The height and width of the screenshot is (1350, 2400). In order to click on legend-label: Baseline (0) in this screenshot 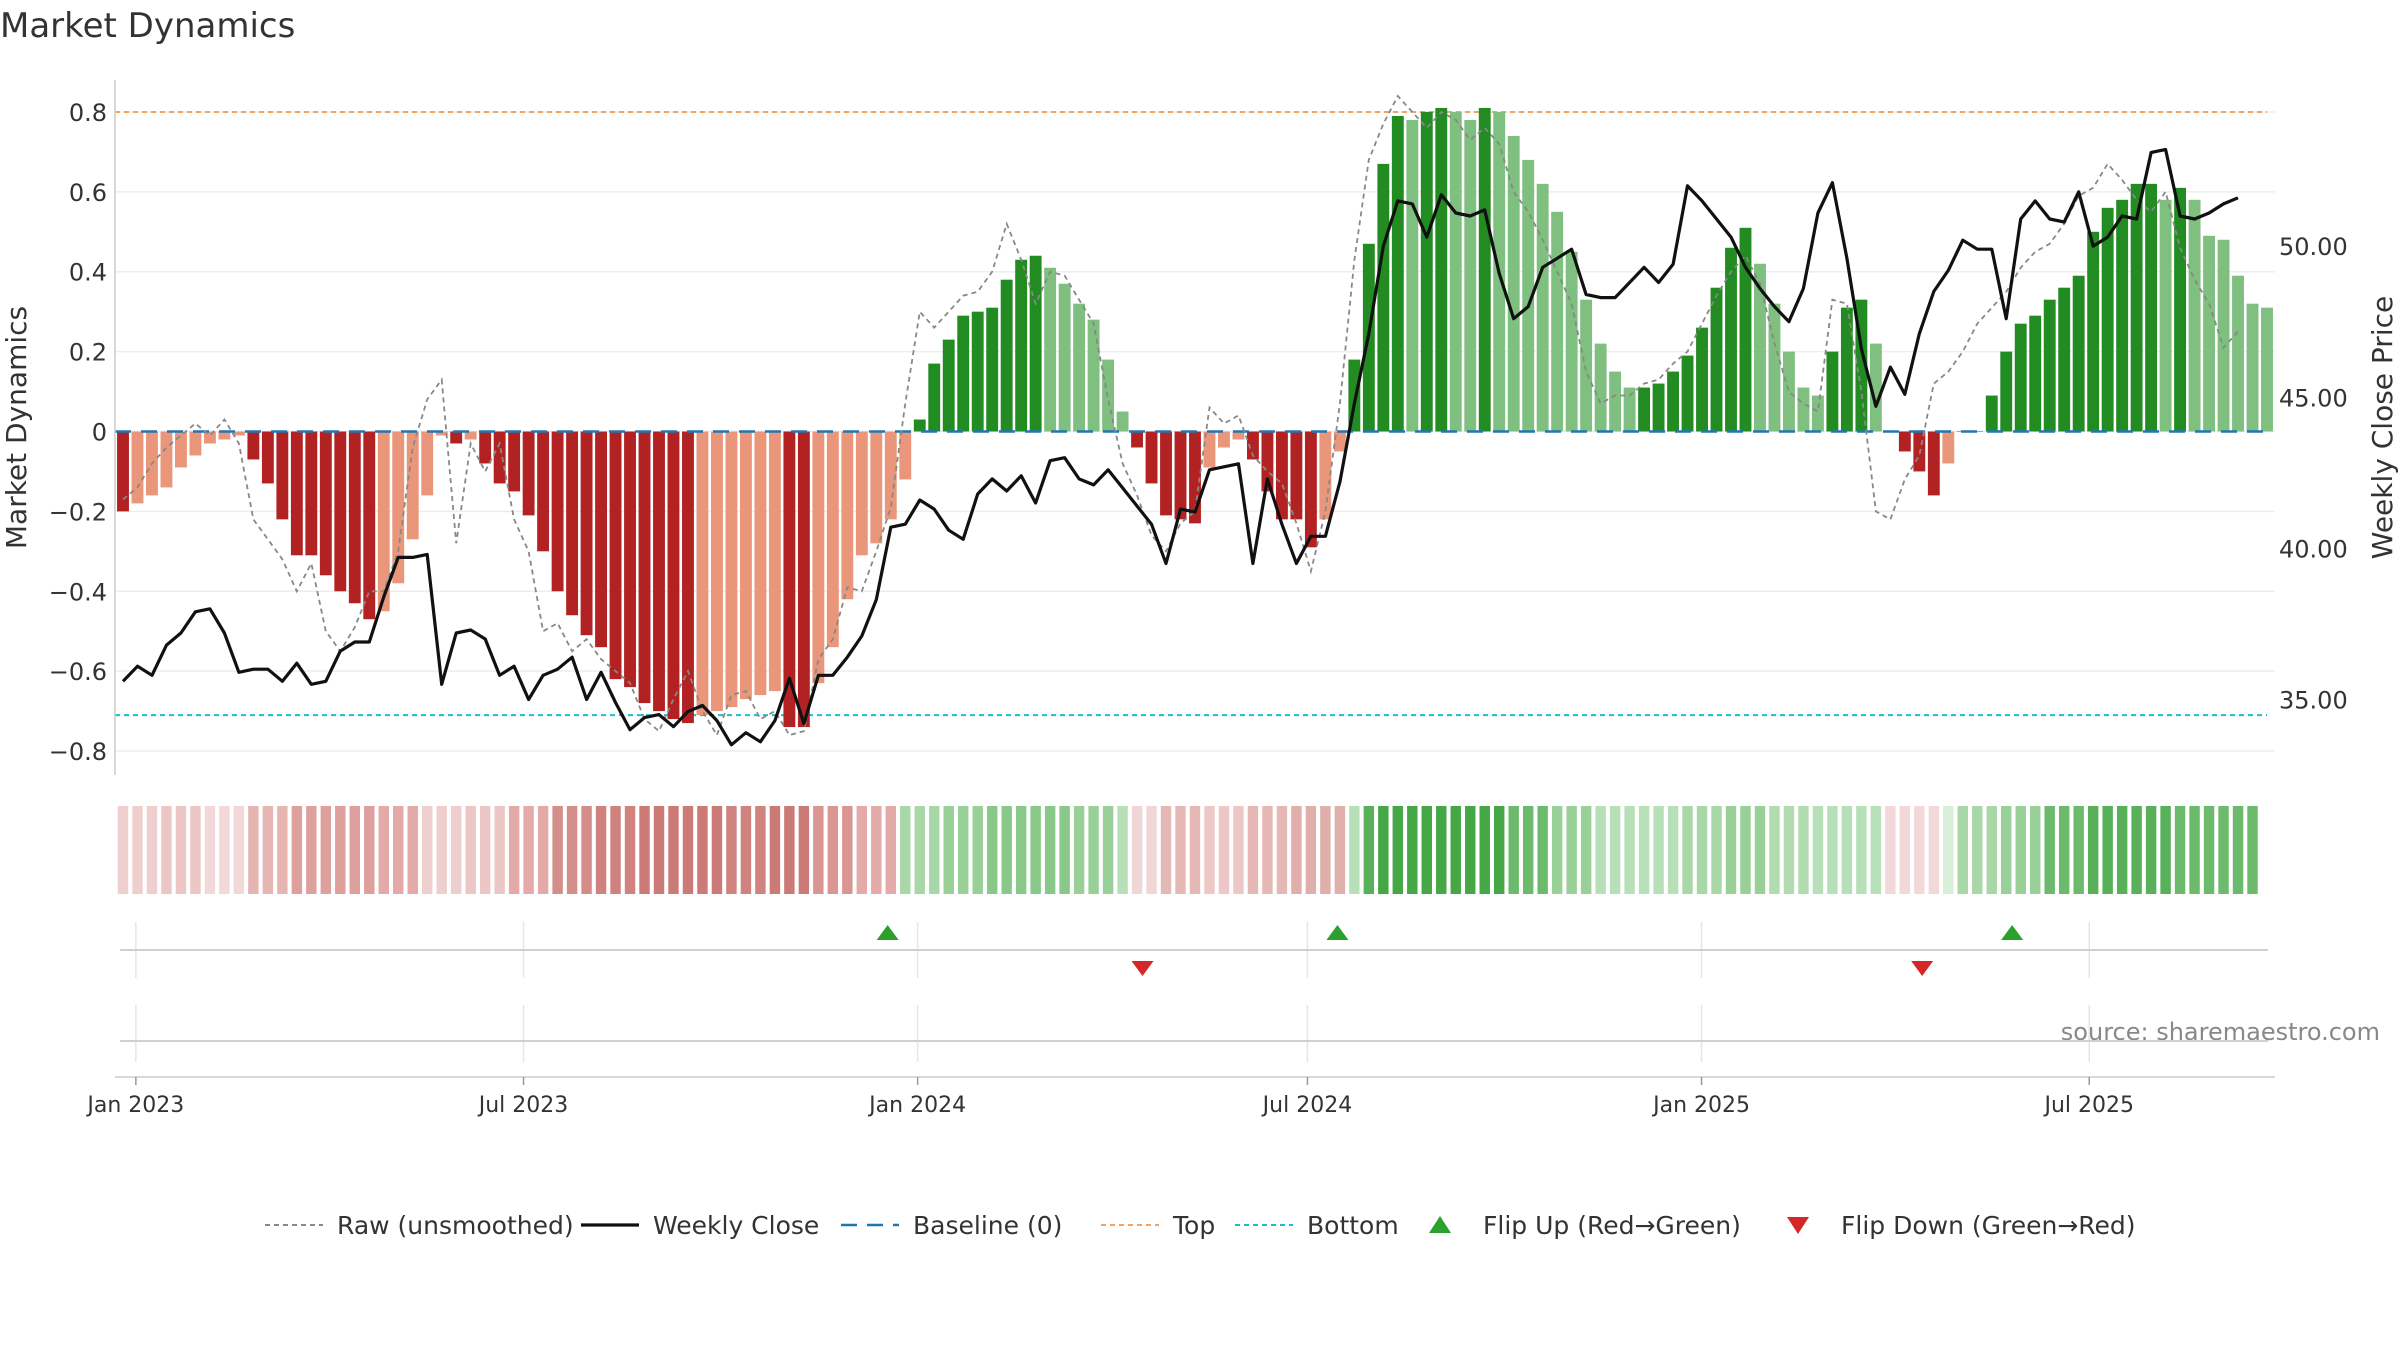, I will do `click(987, 1225)`.